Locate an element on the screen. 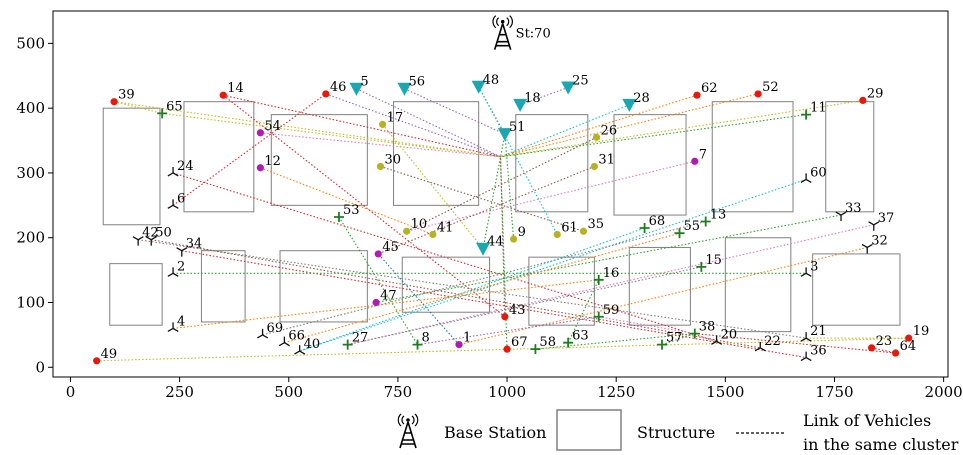 The width and height of the screenshot is (963, 455). base-station: St:70 is located at coordinates (521, 32).